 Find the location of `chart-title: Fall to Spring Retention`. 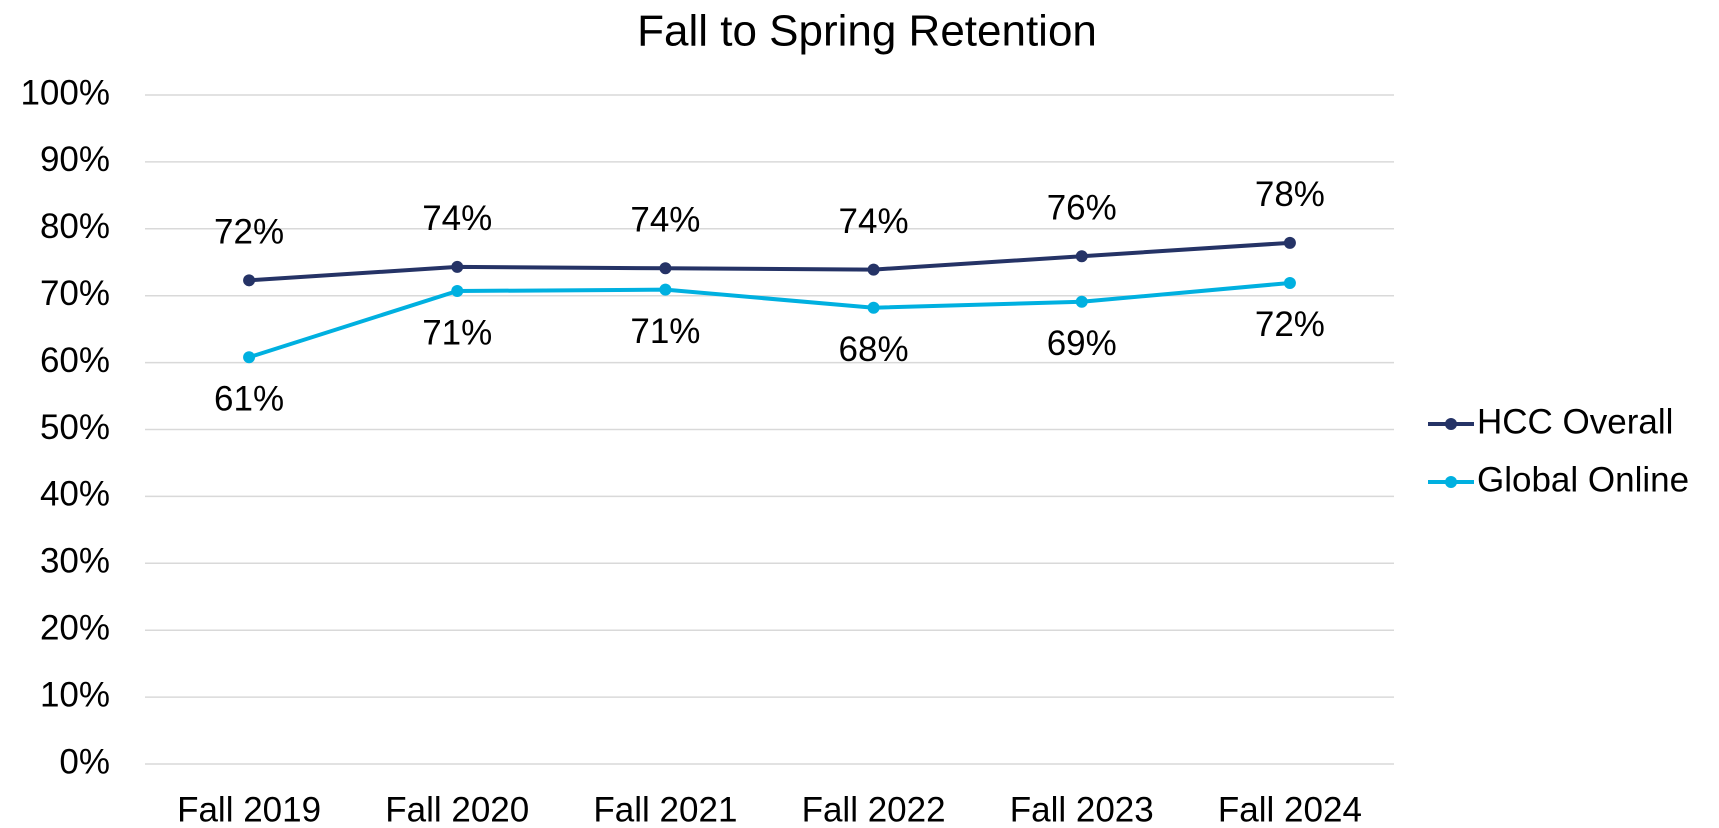

chart-title: Fall to Spring Retention is located at coordinates (867, 31).